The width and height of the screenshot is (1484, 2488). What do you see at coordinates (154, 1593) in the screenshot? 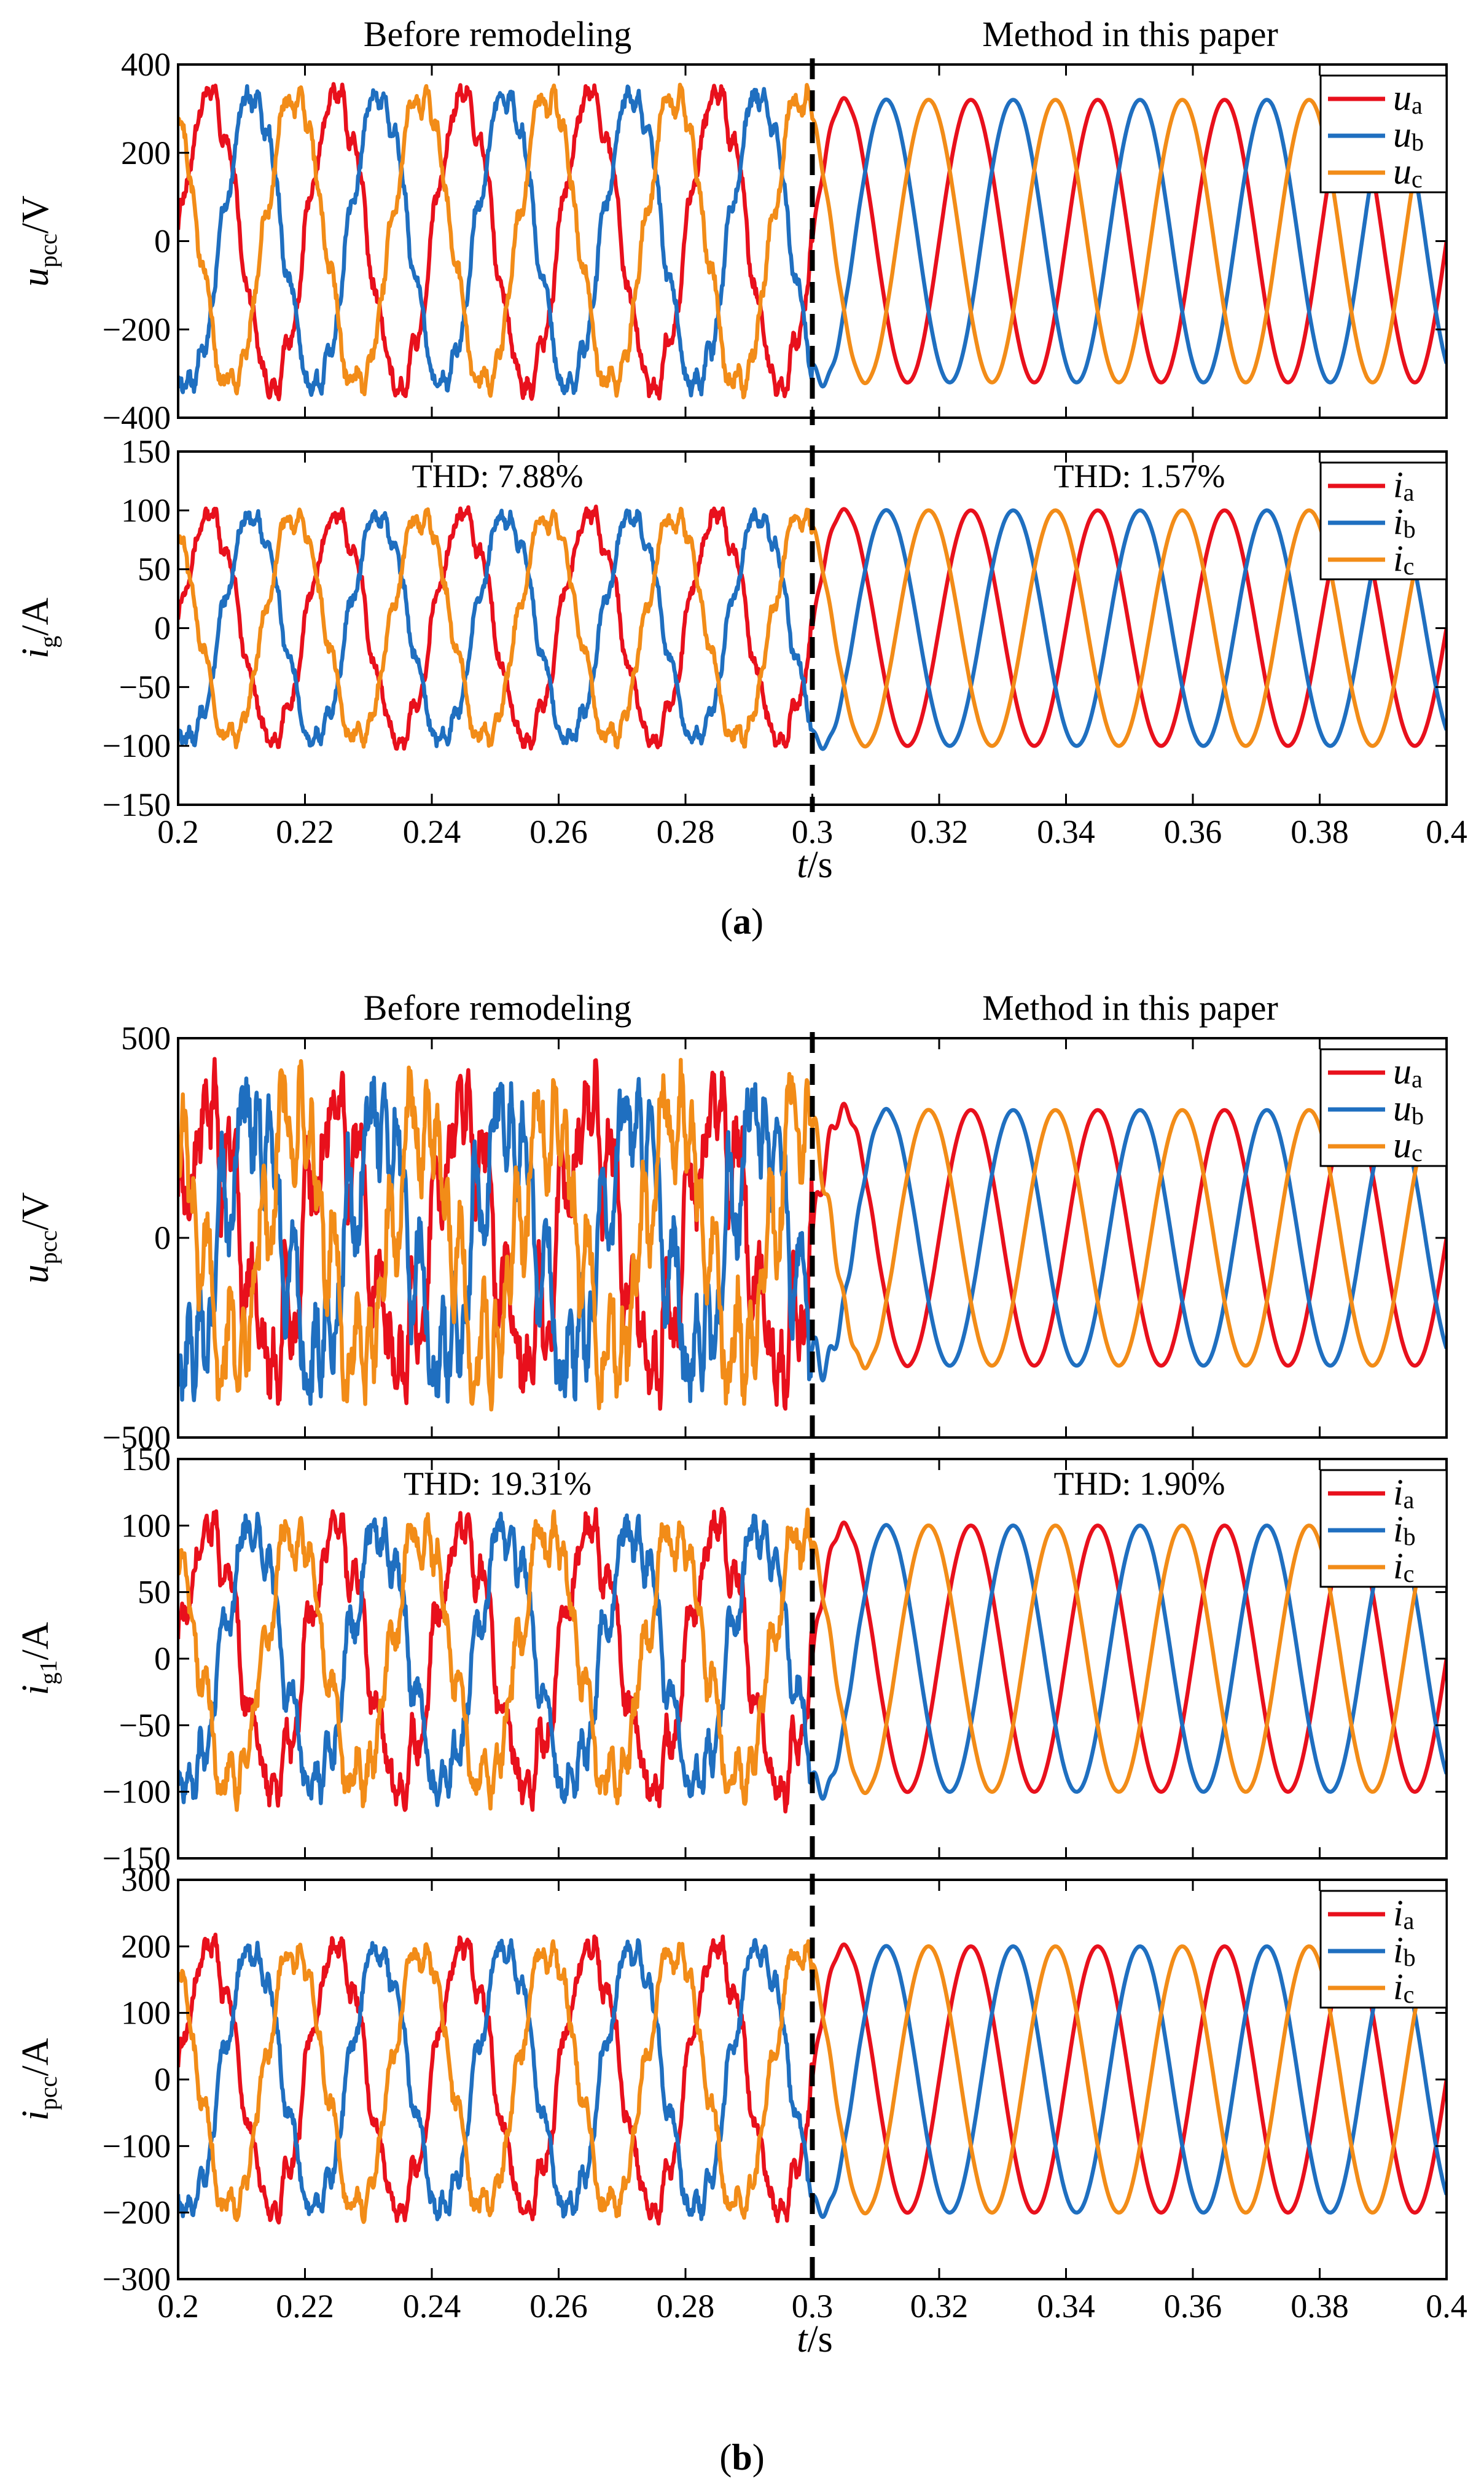
I see `y-tick-label: 50` at bounding box center [154, 1593].